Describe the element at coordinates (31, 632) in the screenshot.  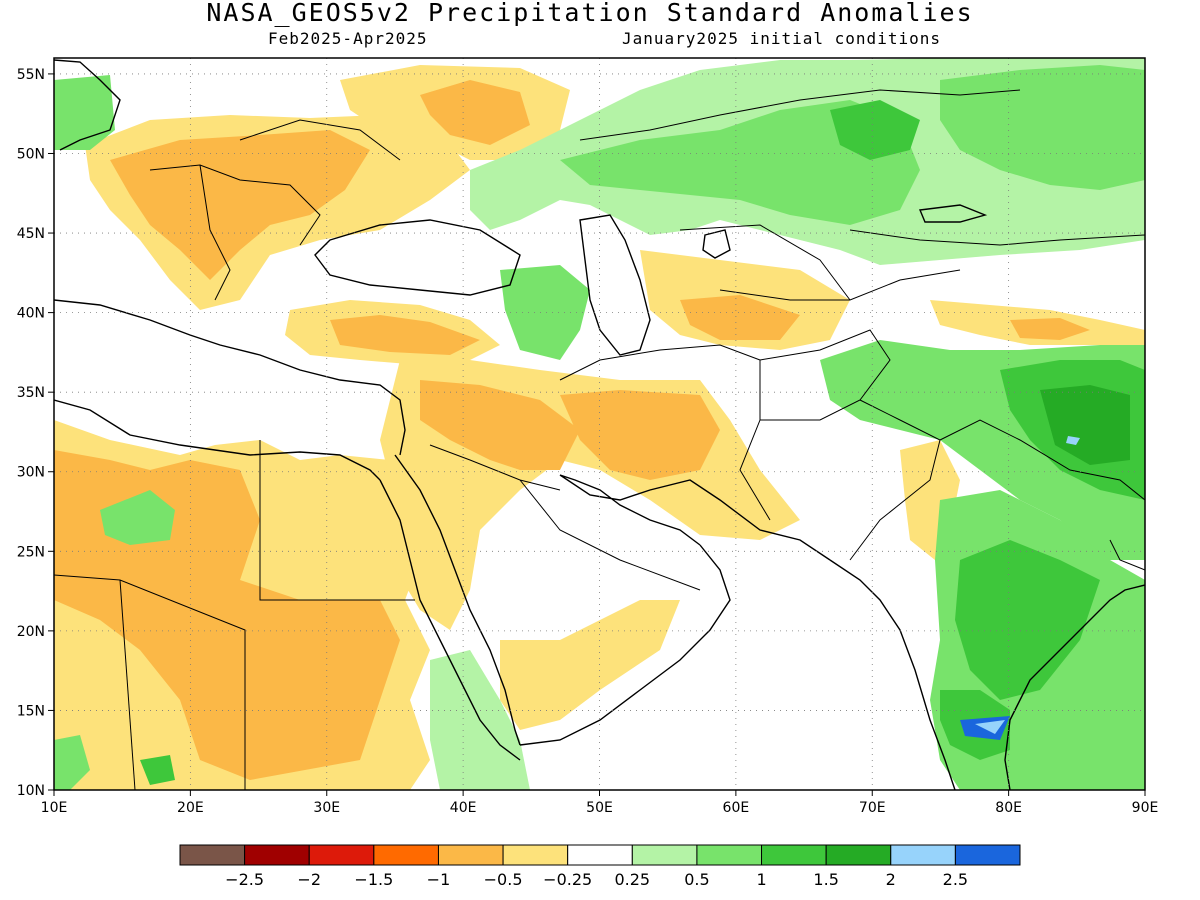
I see `lat-tick-label: 20N` at that location.